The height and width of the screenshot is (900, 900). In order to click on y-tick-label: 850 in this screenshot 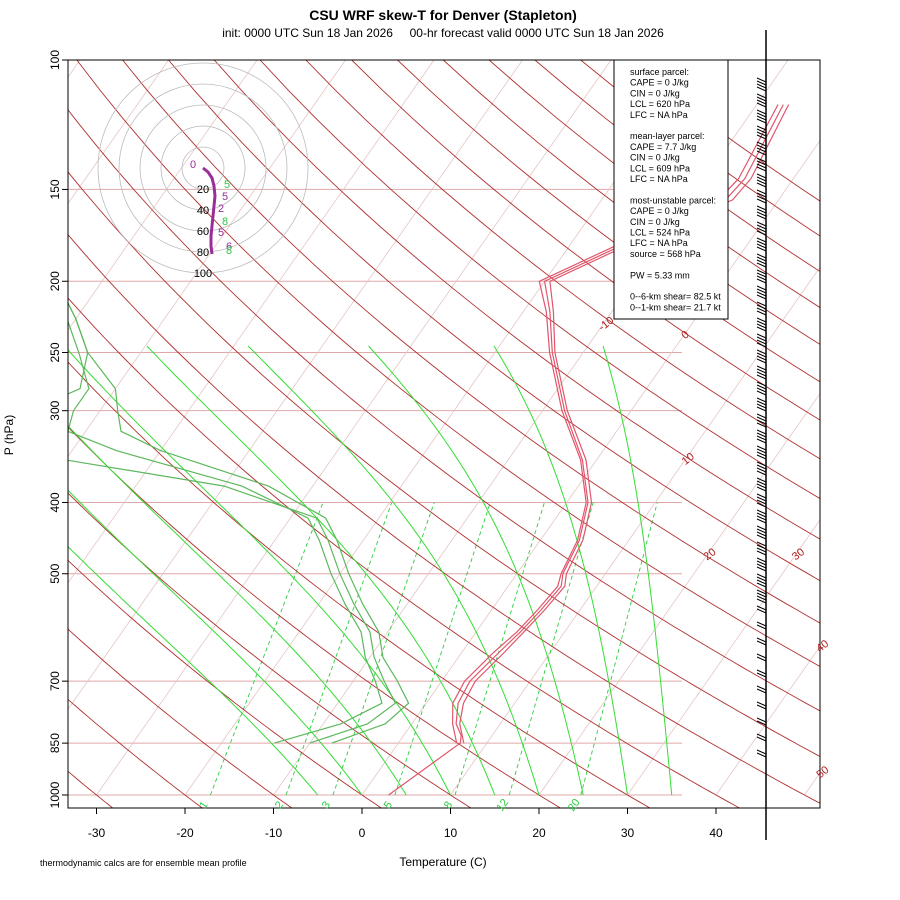, I will do `click(55, 743)`.